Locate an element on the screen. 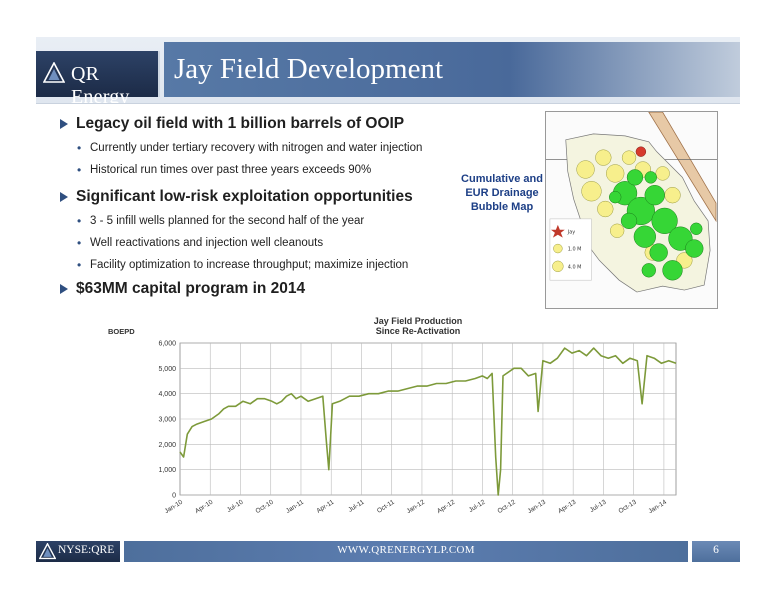  map-legend-label: Jay is located at coordinates (571, 233).